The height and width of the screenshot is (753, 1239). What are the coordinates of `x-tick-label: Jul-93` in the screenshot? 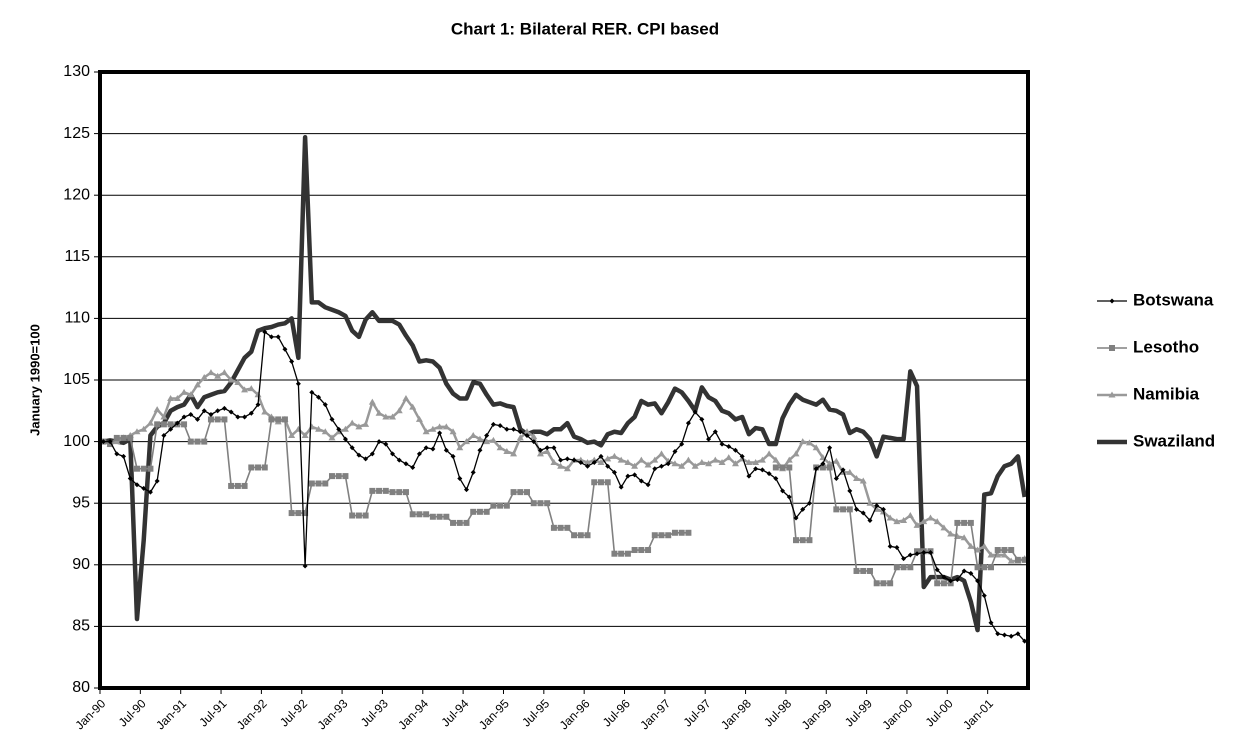 It's located at (374, 712).